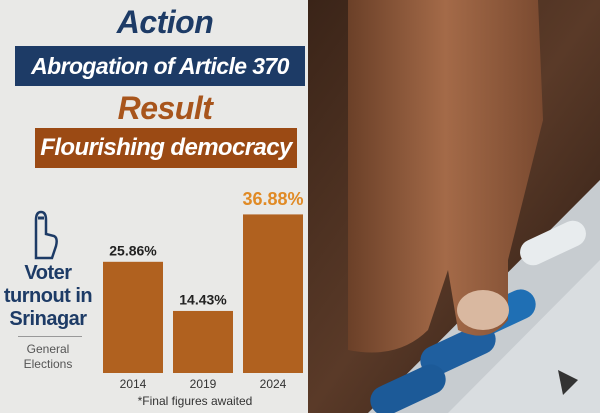 The image size is (600, 413). Describe the element at coordinates (203, 384) in the screenshot. I see `x-tick-label: 2019` at that location.